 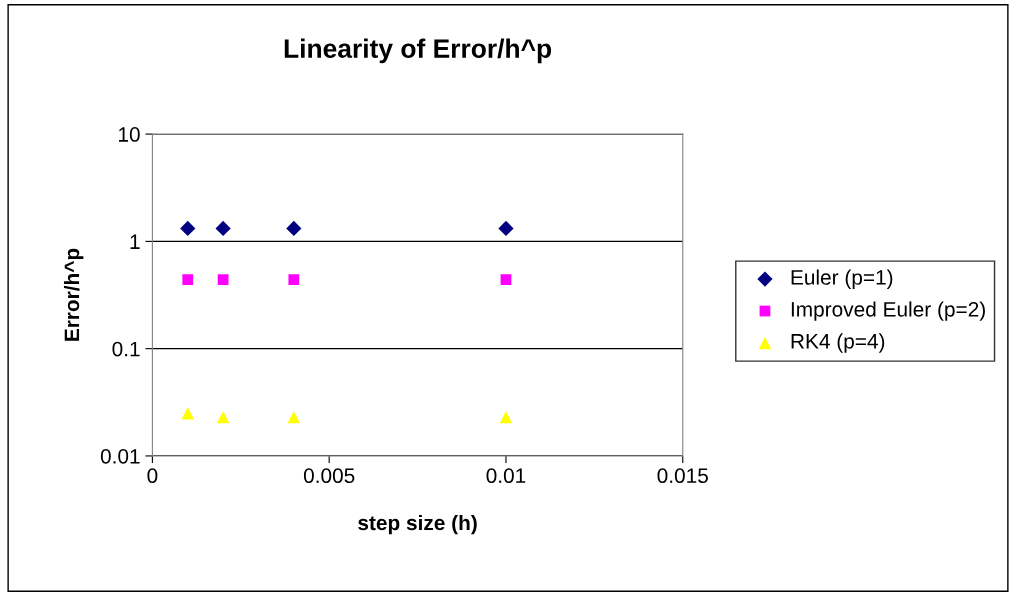 I want to click on y-tick-label: 0.1, so click(x=126, y=349).